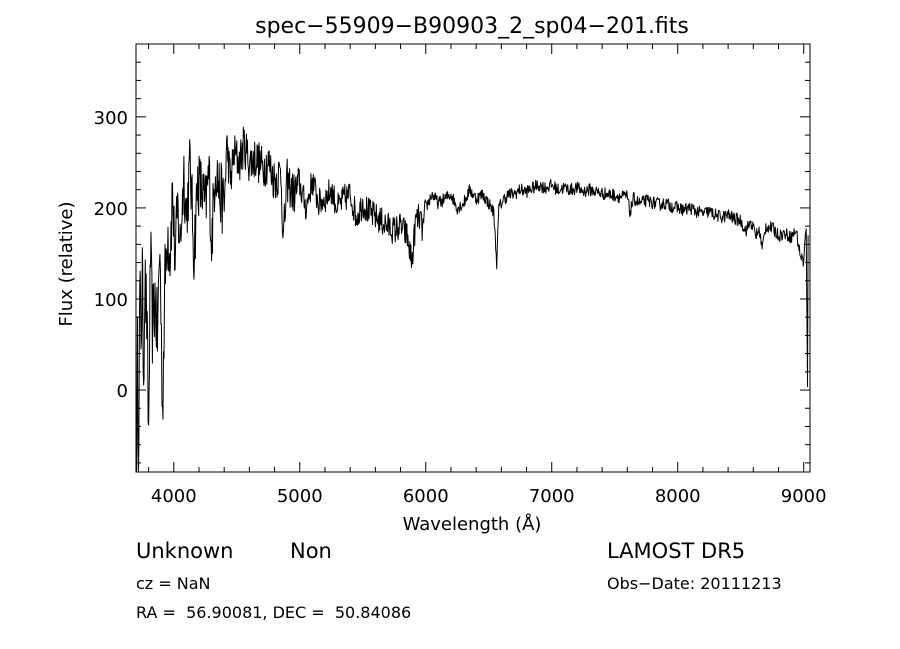  Describe the element at coordinates (111, 209) in the screenshot. I see `y-tick-label: 200` at that location.